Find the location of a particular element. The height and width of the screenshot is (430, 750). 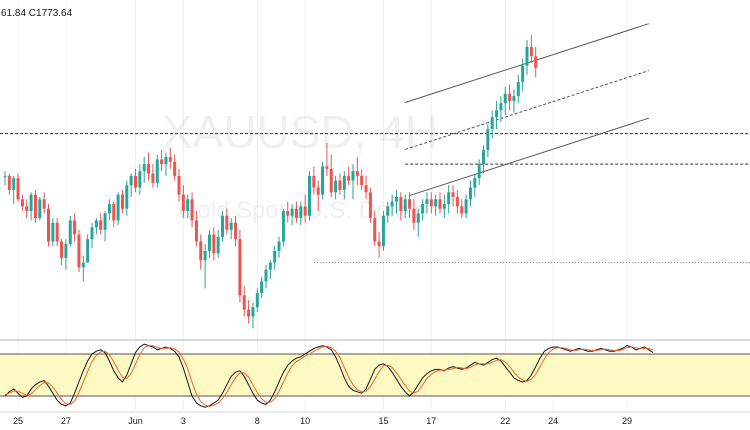

time-tick-label: 8 is located at coordinates (257, 421).